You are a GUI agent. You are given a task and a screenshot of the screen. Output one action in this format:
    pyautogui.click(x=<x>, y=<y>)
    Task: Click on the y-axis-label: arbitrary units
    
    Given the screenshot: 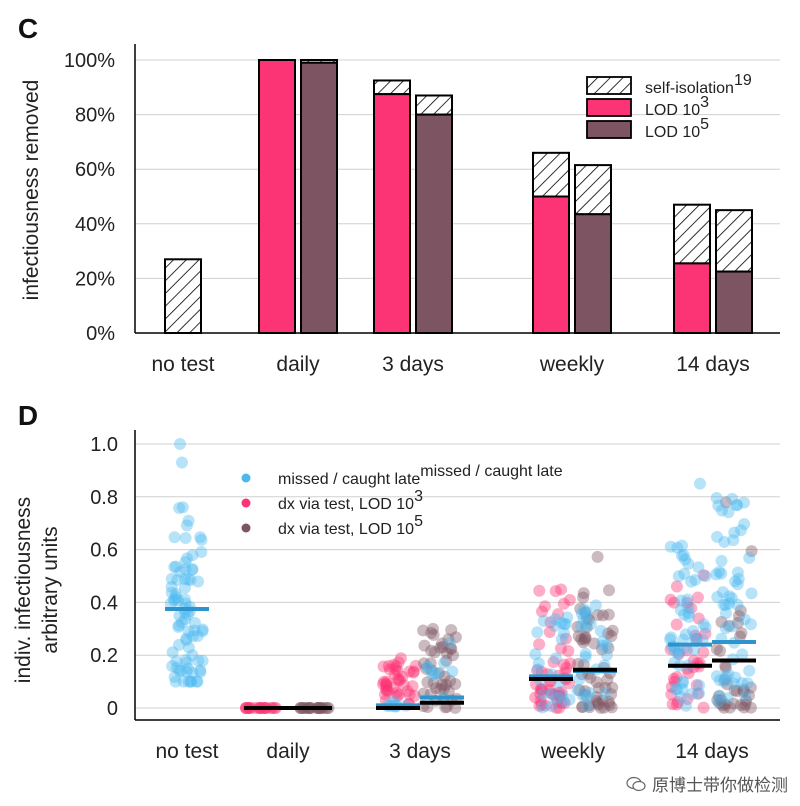 What is the action you would take?
    pyautogui.click(x=50, y=589)
    